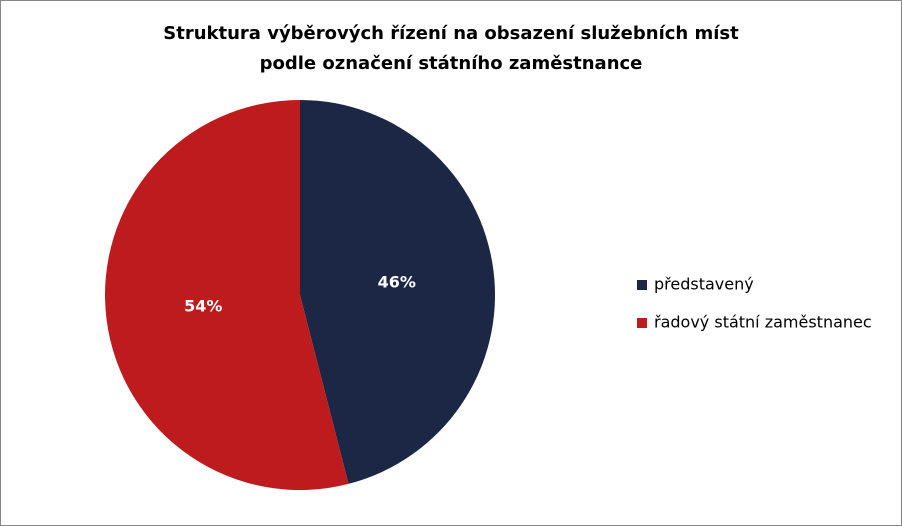  Describe the element at coordinates (397, 281) in the screenshot. I see `value-label: 46%` at that location.